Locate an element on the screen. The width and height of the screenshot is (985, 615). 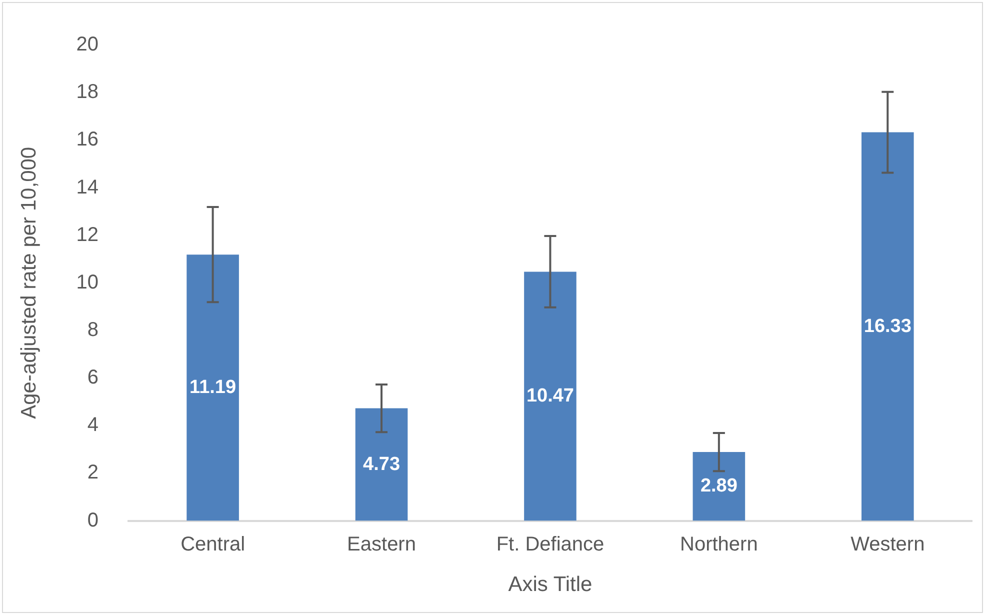
y-tick-label: 8 is located at coordinates (92, 329).